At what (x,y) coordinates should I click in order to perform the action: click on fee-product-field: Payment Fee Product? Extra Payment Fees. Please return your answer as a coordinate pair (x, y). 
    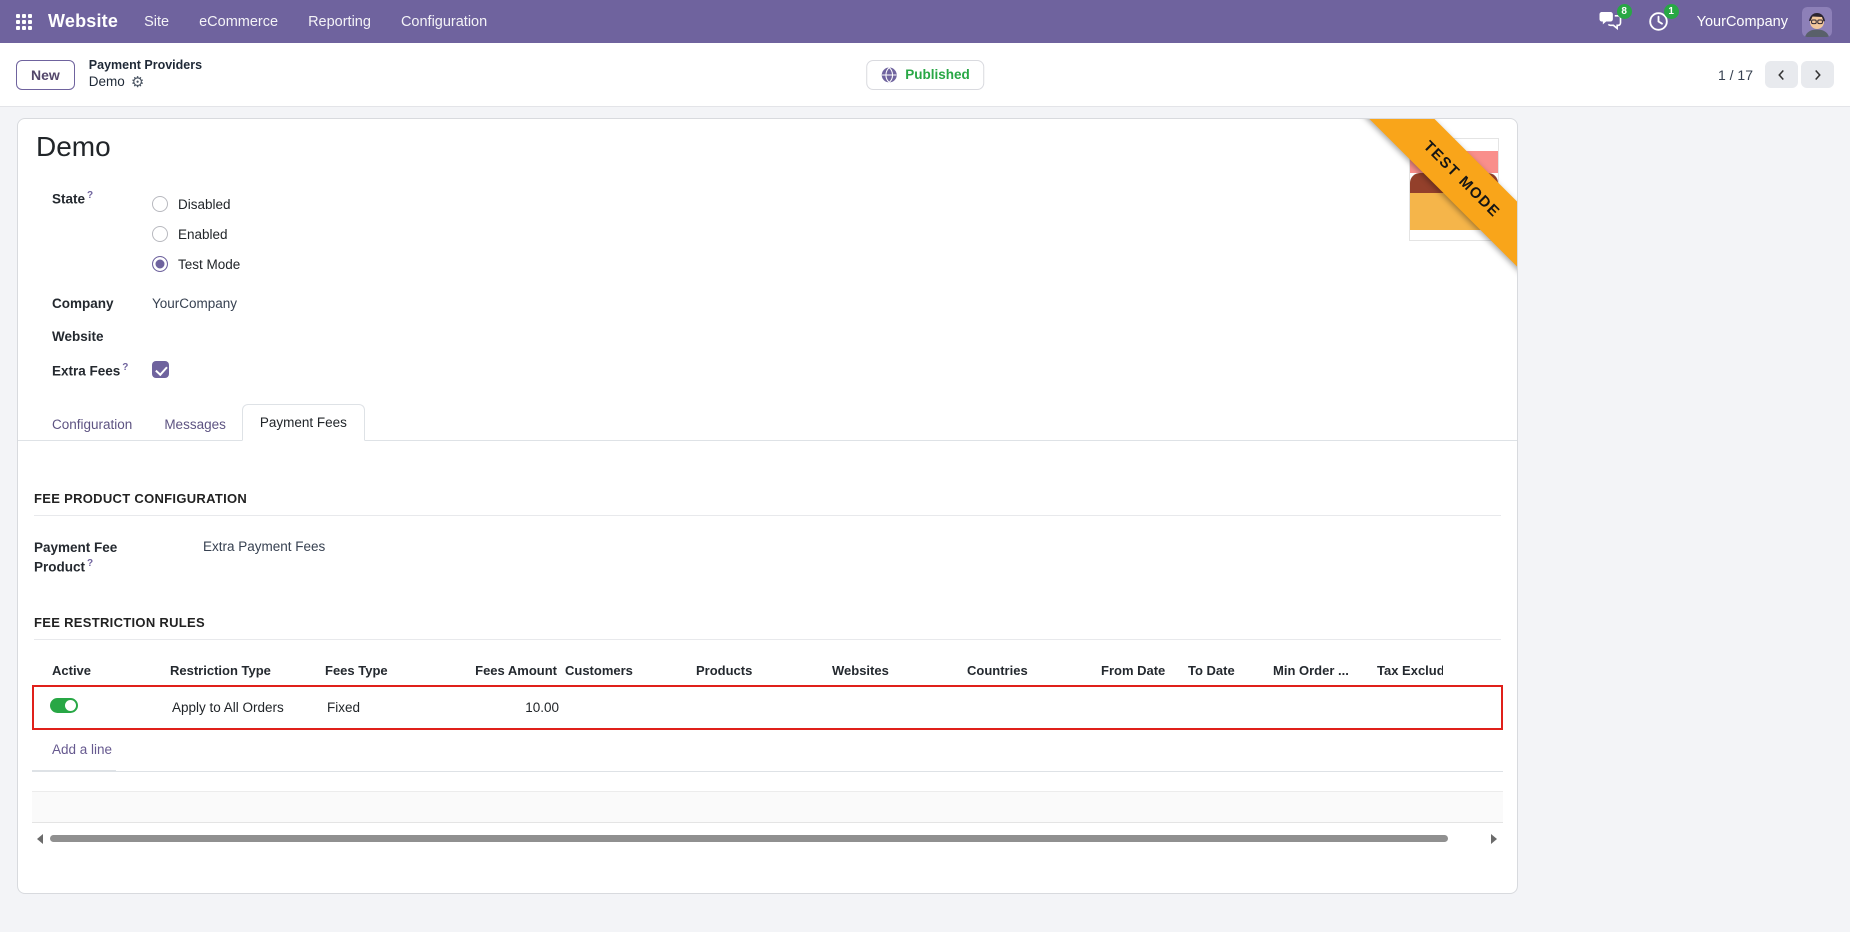
    Looking at the image, I should click on (334, 557).